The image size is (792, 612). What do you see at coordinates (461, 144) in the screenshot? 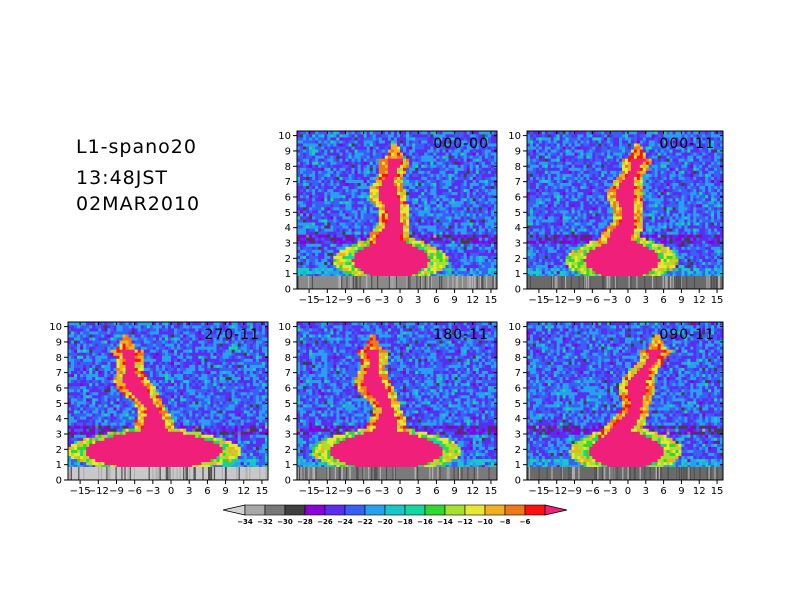
I see `panel-label: 000-00` at bounding box center [461, 144].